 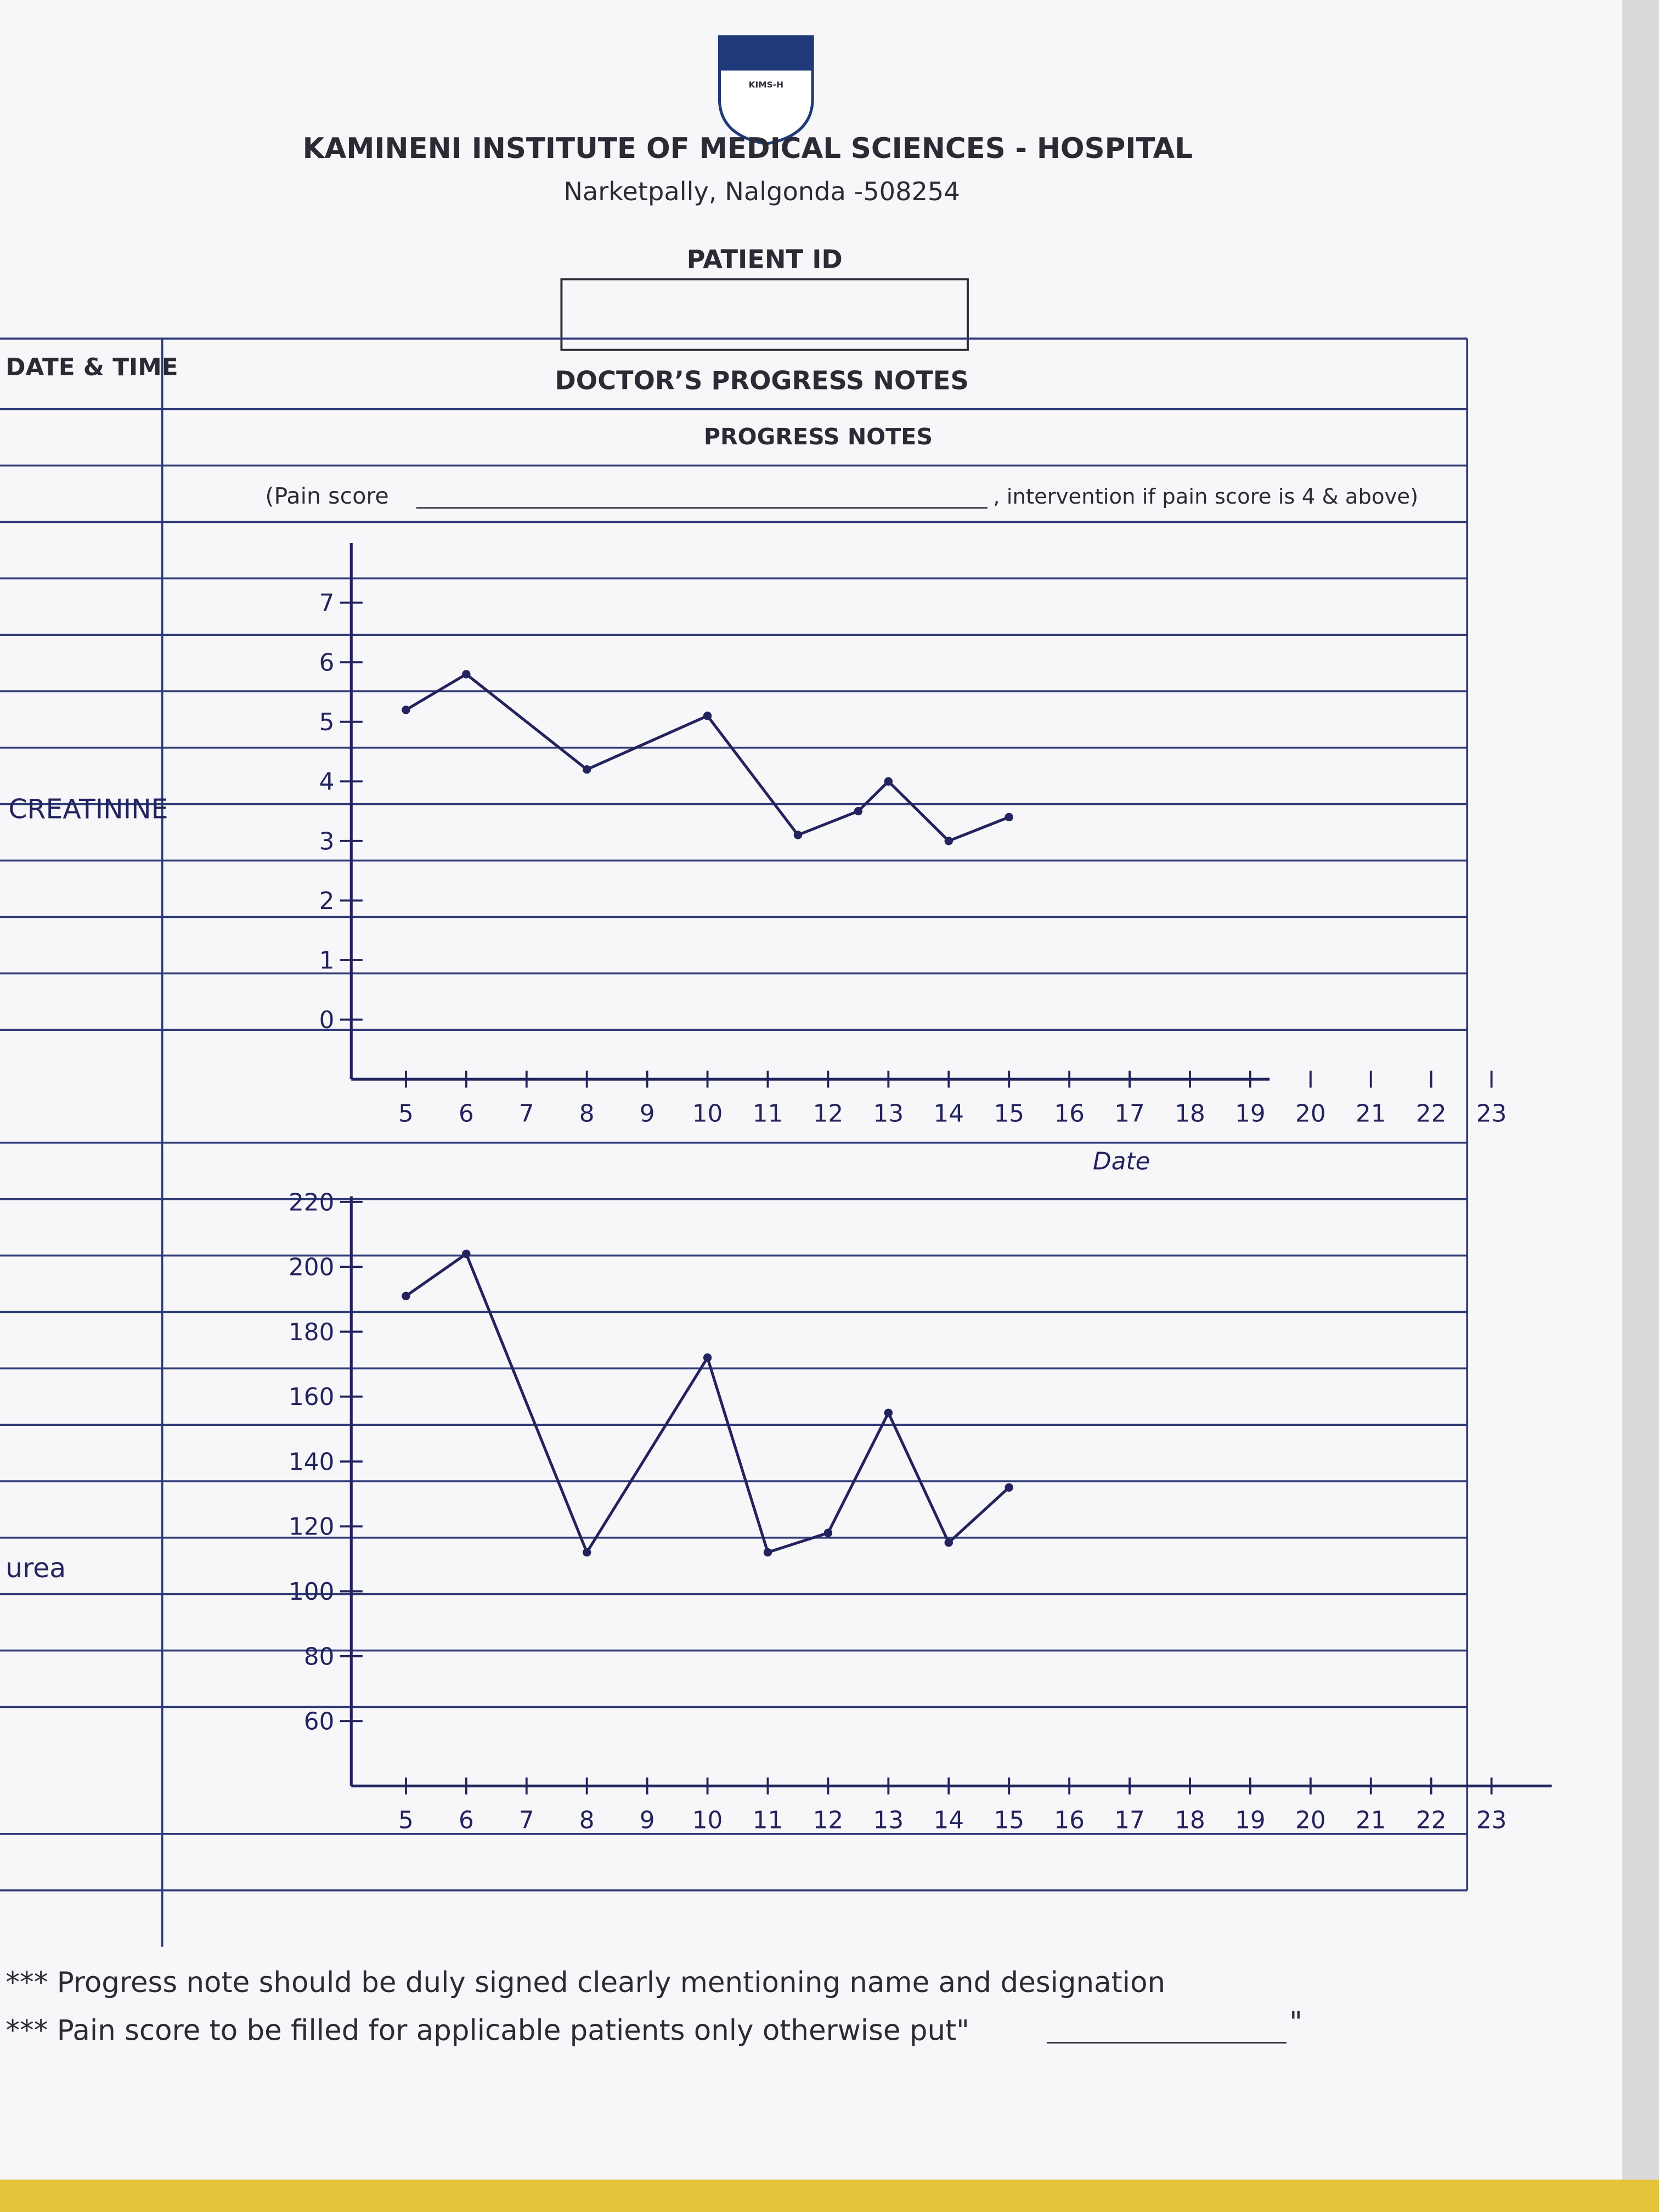 What do you see at coordinates (327, 901) in the screenshot?
I see `y-tick-label: 2` at bounding box center [327, 901].